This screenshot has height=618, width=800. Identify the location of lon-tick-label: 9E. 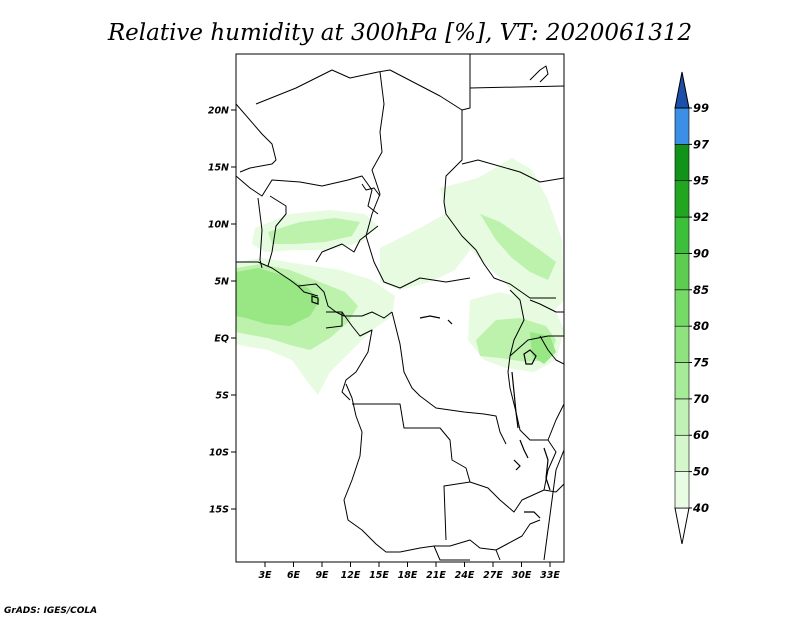
(322, 575).